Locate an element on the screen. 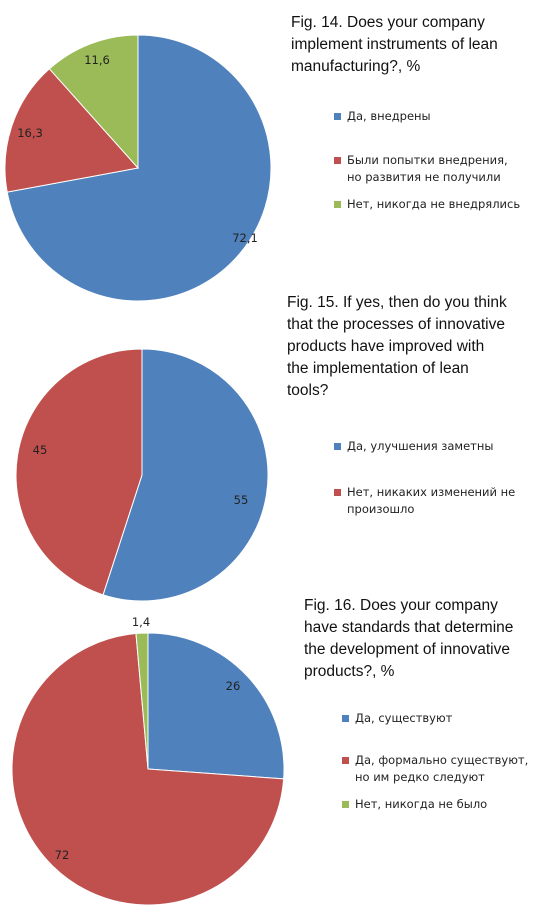 The height and width of the screenshot is (911, 538). legend-label: Нет, никогда не внедрялись is located at coordinates (434, 204).